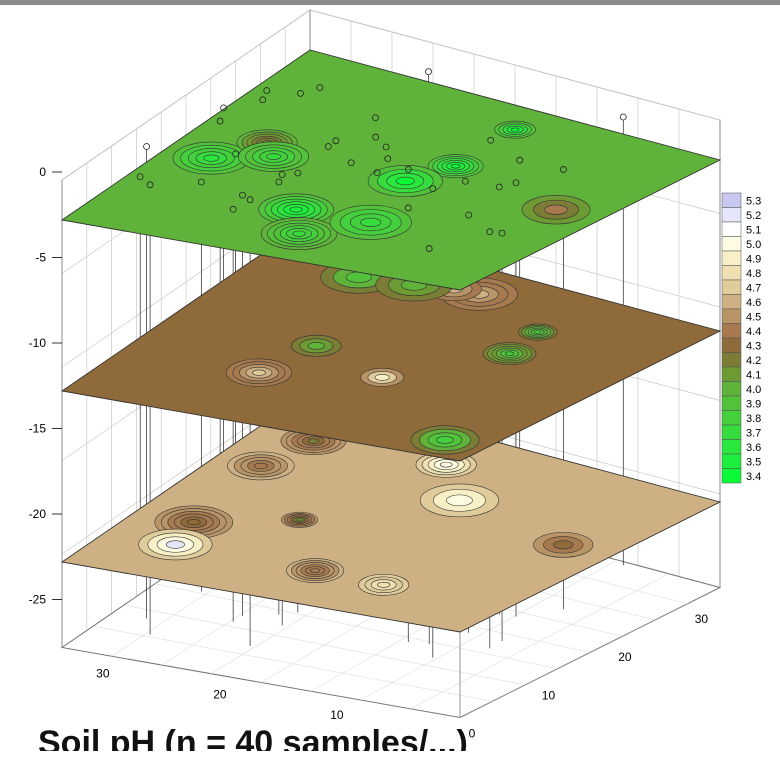 This screenshot has height=761, width=780. Describe the element at coordinates (753, 376) in the screenshot. I see `legend-label: 4.1` at that location.